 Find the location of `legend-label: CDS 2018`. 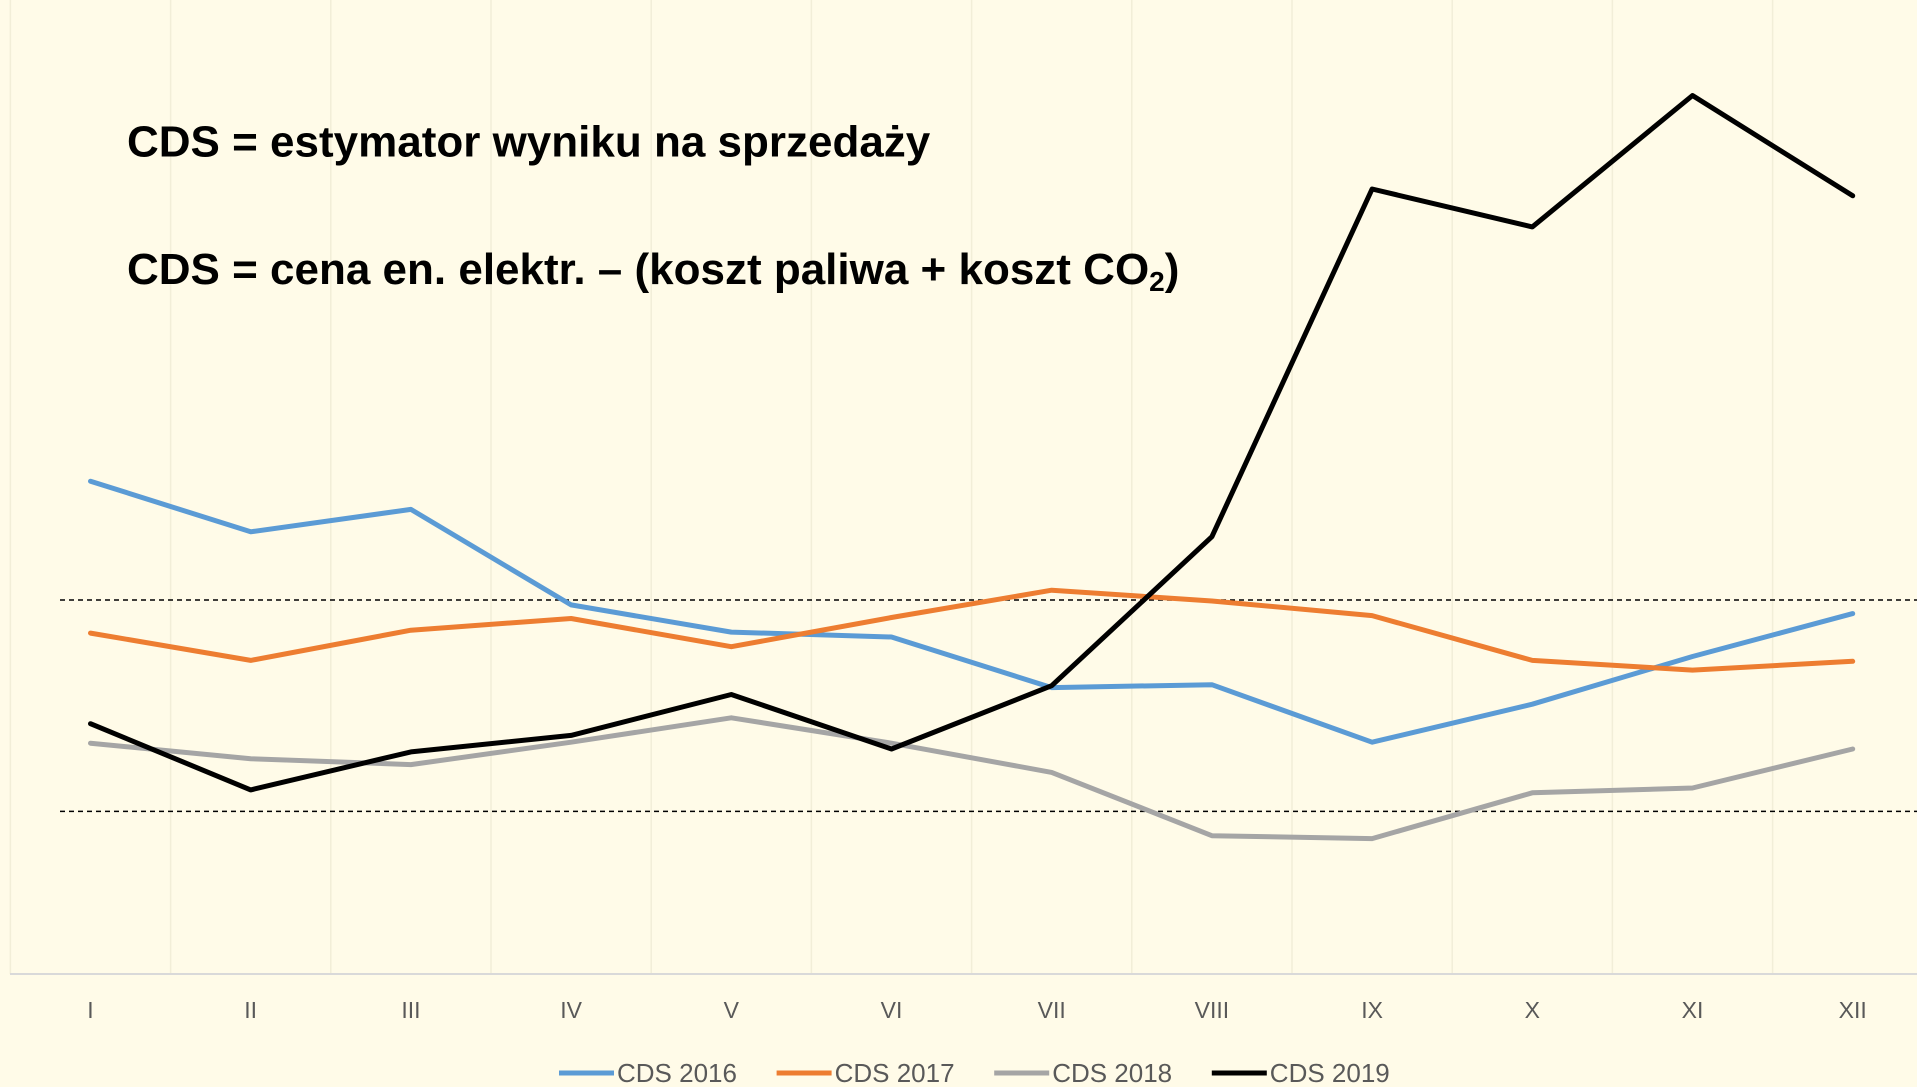

legend-label: CDS 2018 is located at coordinates (1112, 1072).